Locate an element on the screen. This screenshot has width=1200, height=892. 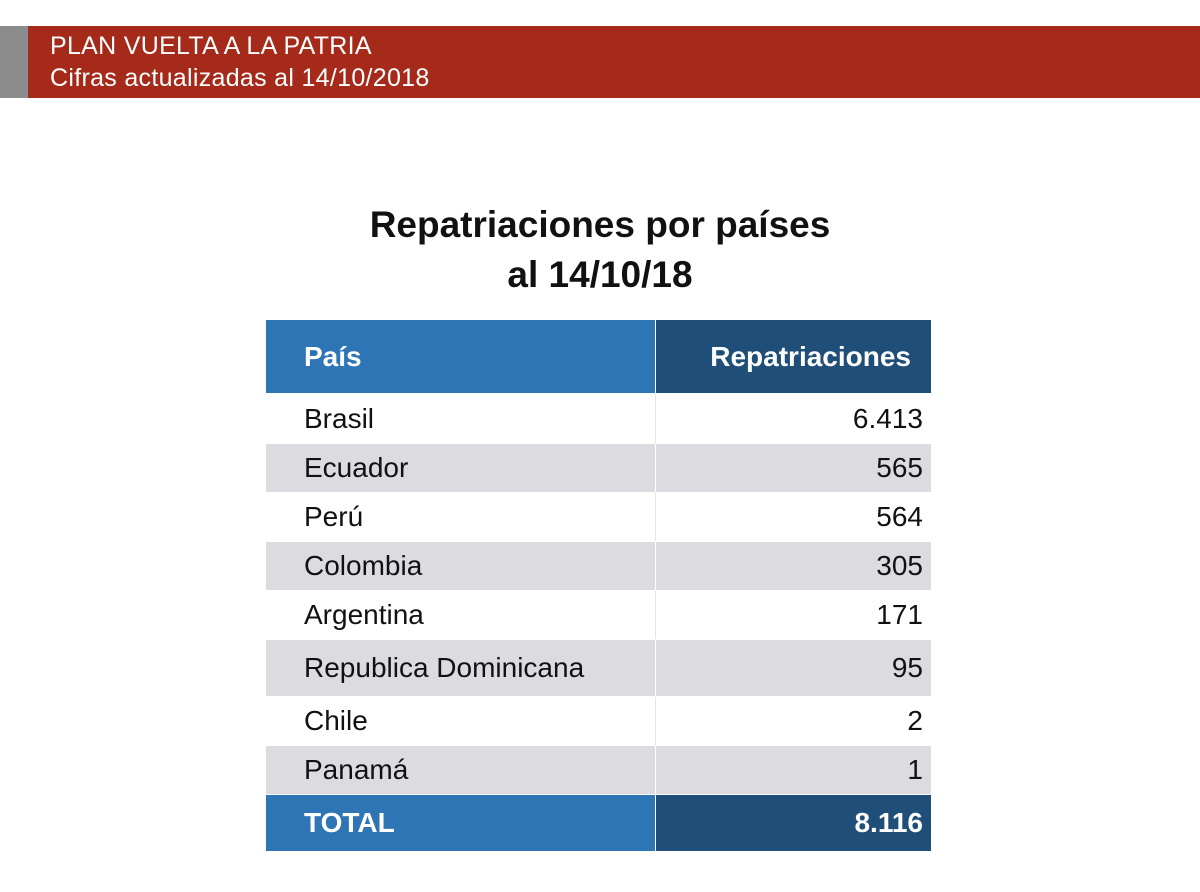
page-title-line2: al 14/10/18 is located at coordinates (600, 274).